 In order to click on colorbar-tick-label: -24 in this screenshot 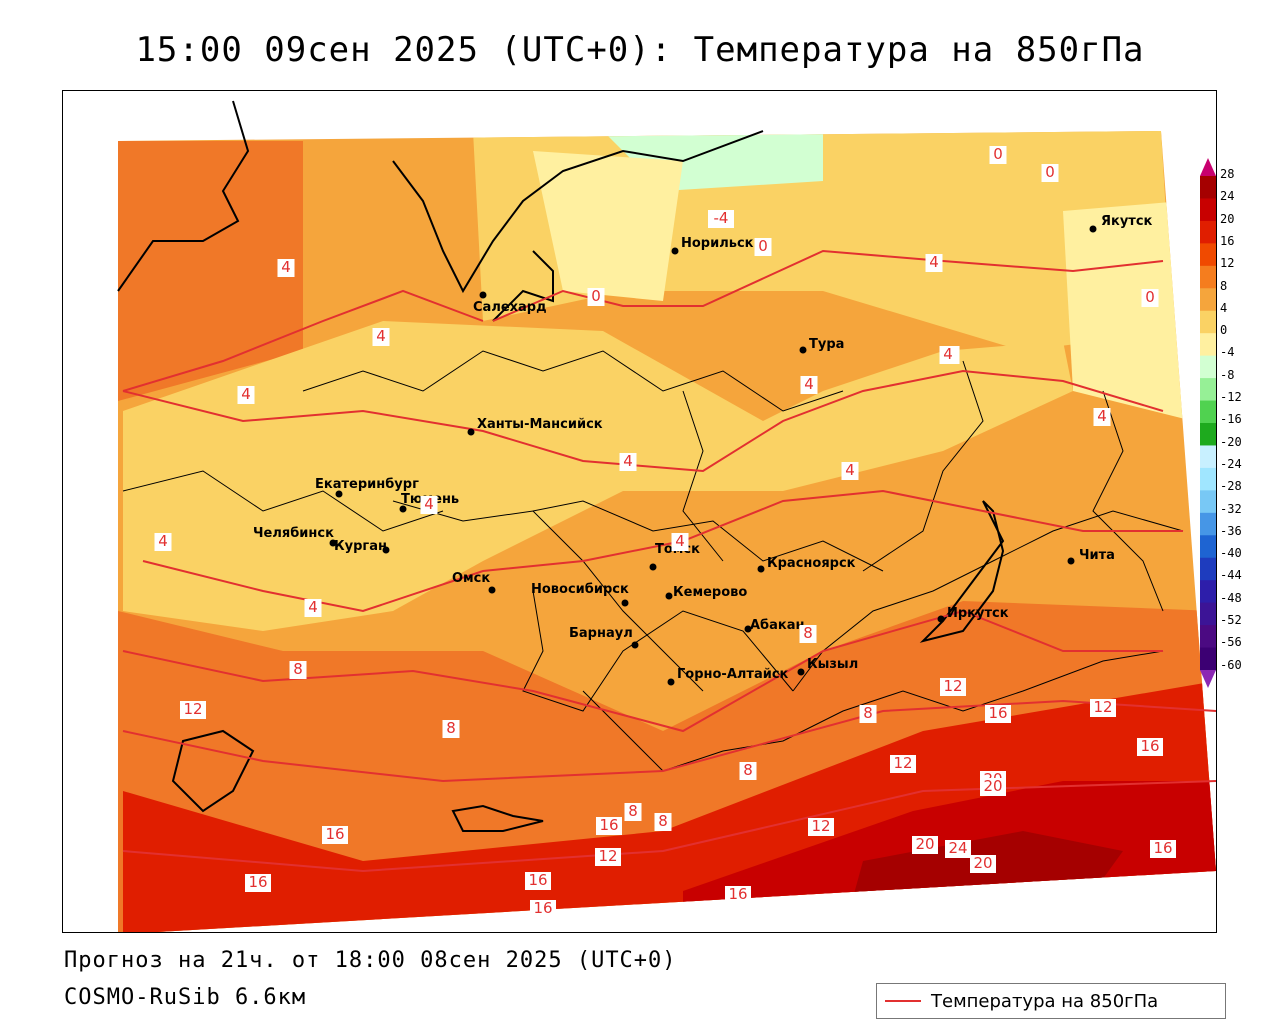, I will do `click(1231, 463)`.